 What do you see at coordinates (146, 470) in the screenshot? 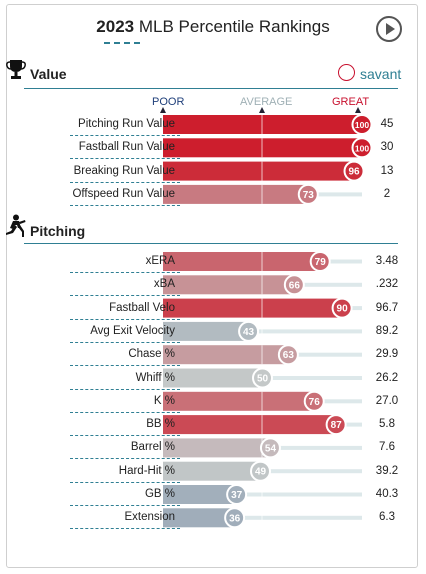
I see `metric-label: Hard-Hit %` at bounding box center [146, 470].